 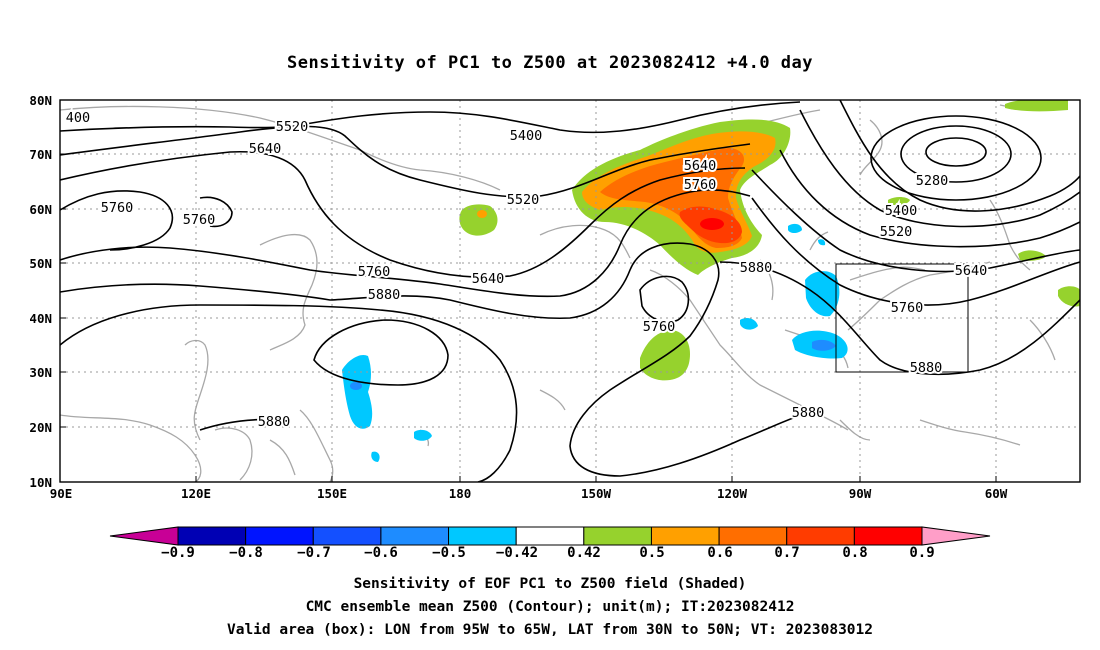 What do you see at coordinates (332, 493) in the screenshot?
I see `lon-label: 150E` at bounding box center [332, 493].